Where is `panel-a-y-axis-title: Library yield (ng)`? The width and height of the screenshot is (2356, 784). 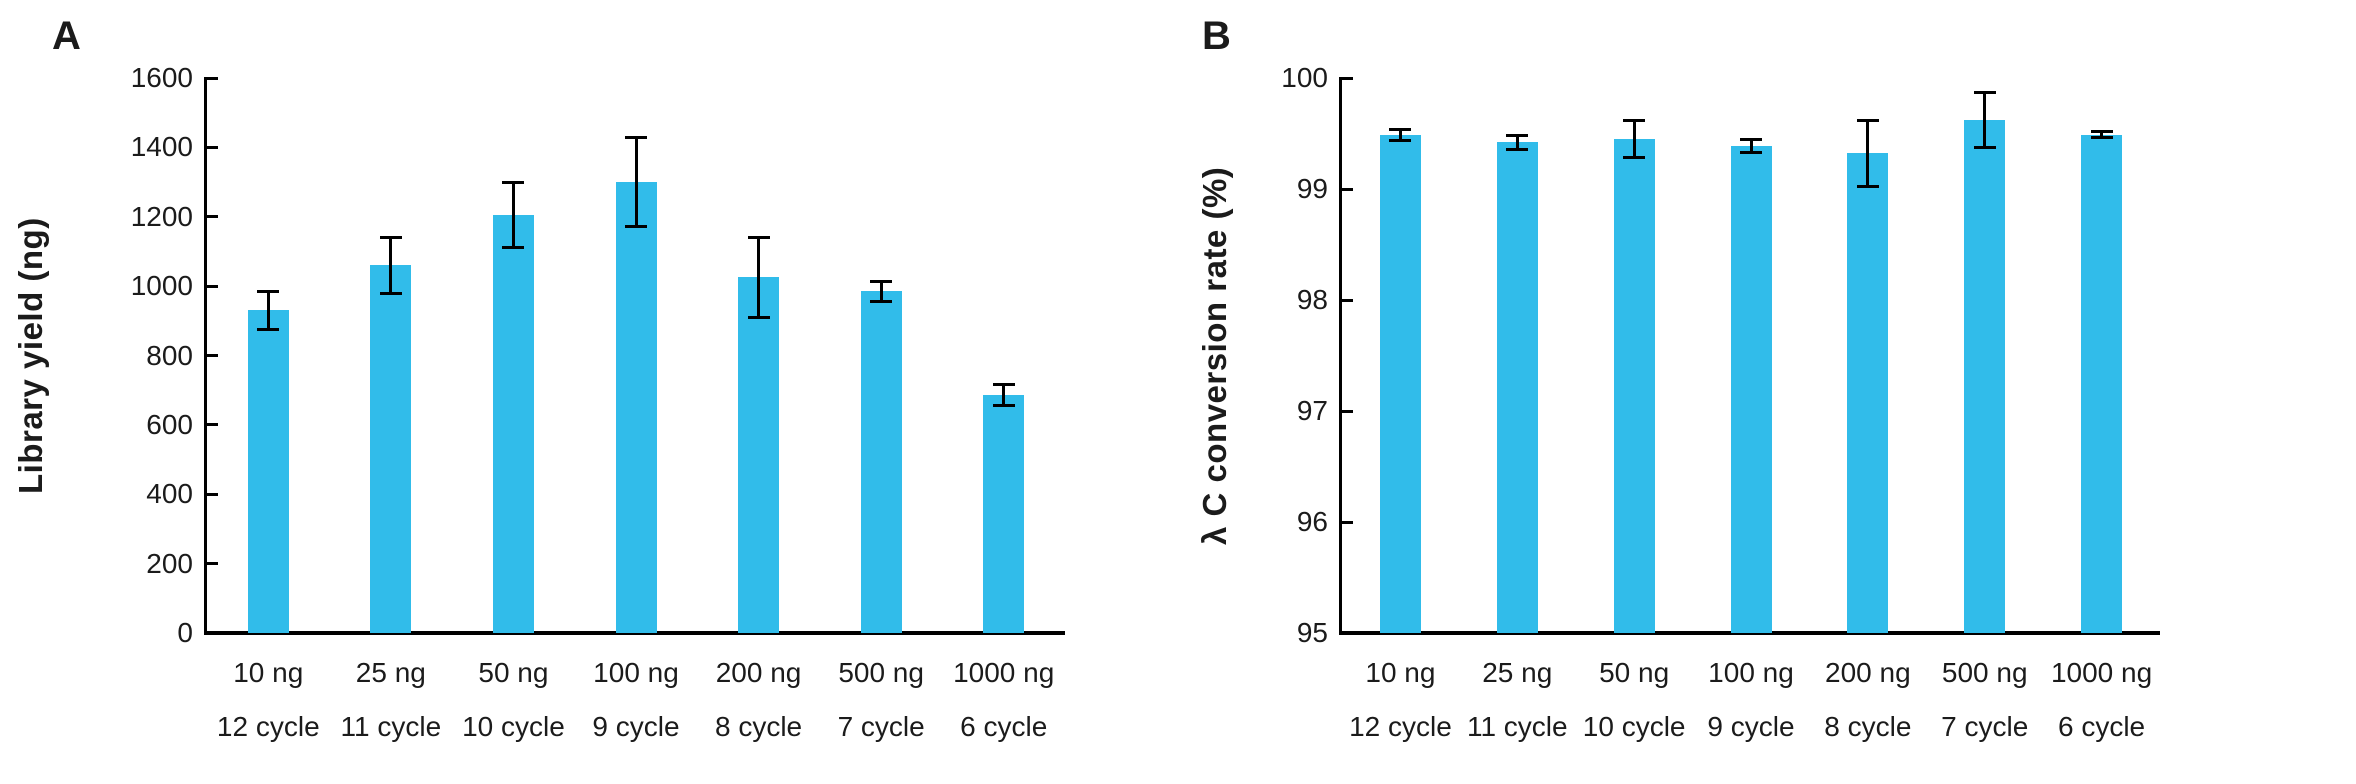 panel-a-y-axis-title: Library yield (ng) is located at coordinates (30, 355).